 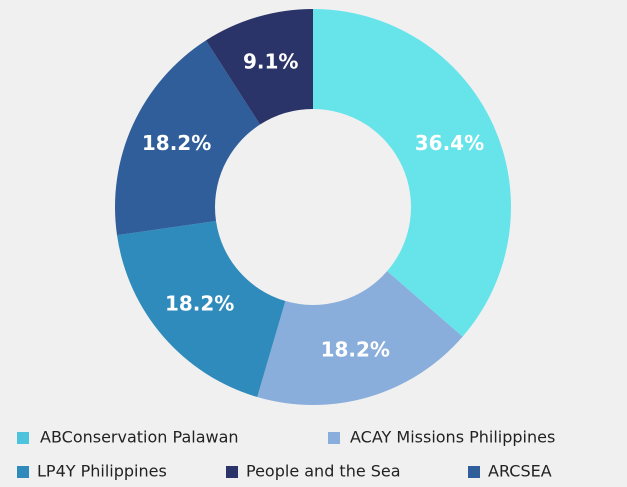 I want to click on legend-label: ACAY Missions Philippines, so click(x=452, y=437).